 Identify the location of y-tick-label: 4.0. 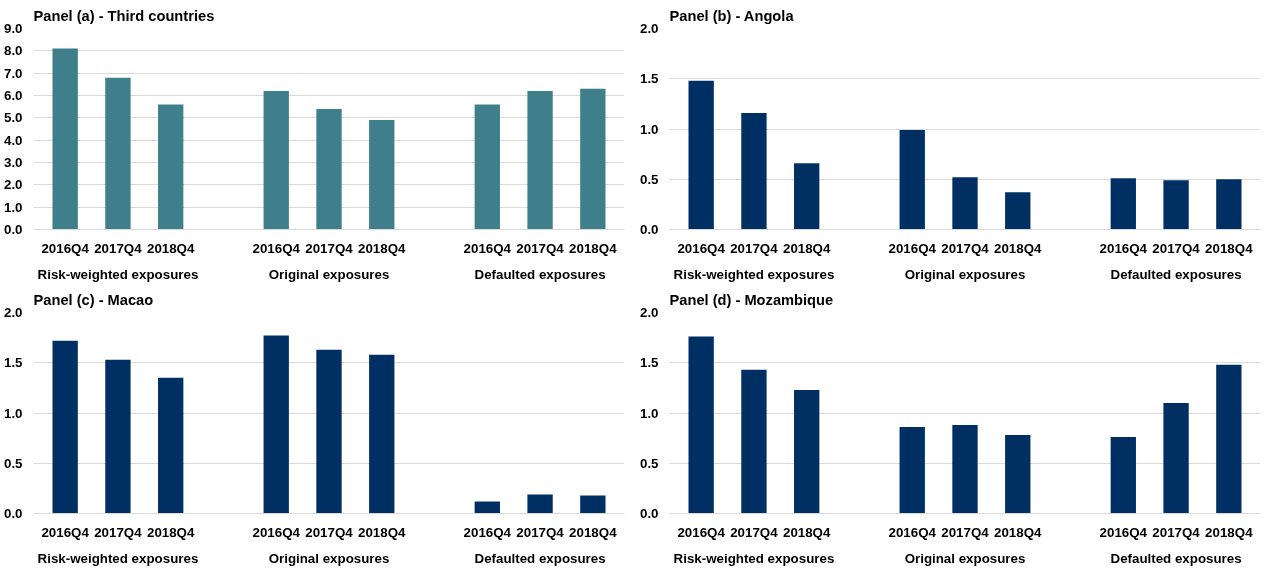
(13, 140).